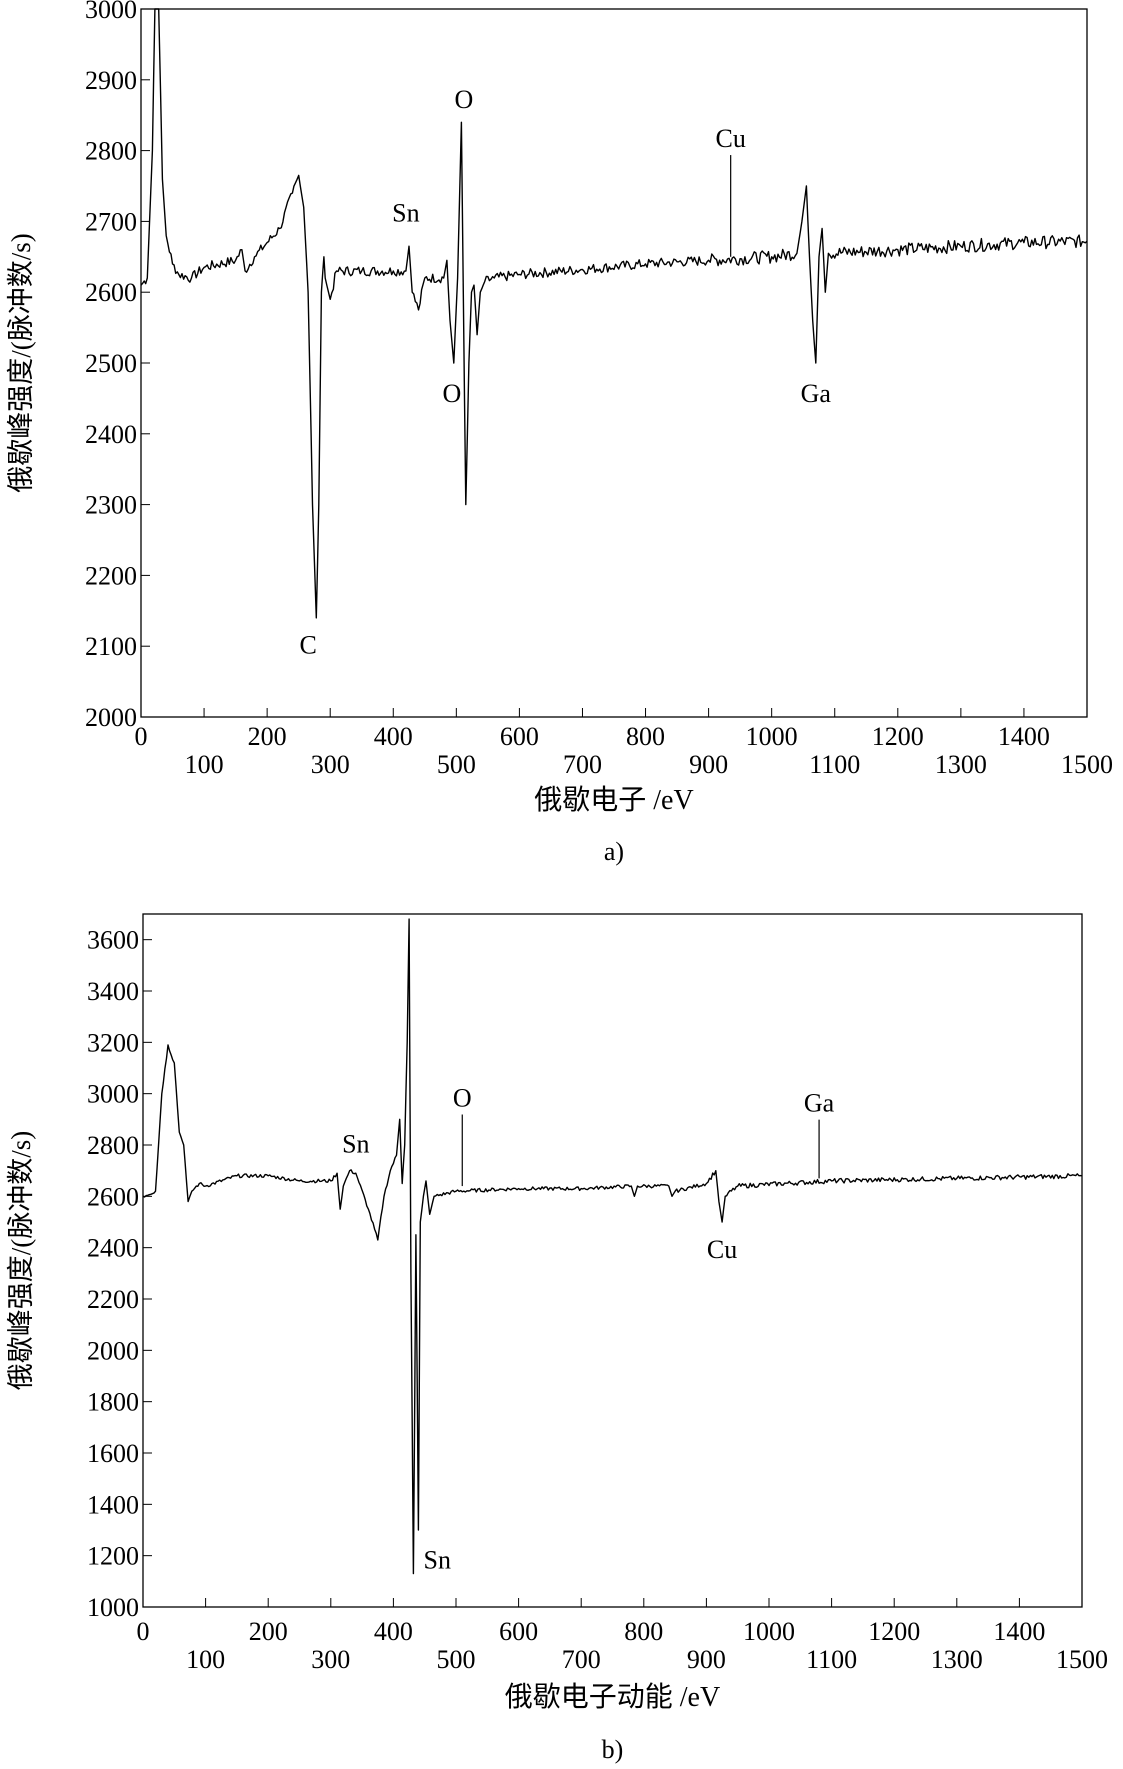 The height and width of the screenshot is (1769, 1123). I want to click on y-tick-label: 2900, so click(111, 80).